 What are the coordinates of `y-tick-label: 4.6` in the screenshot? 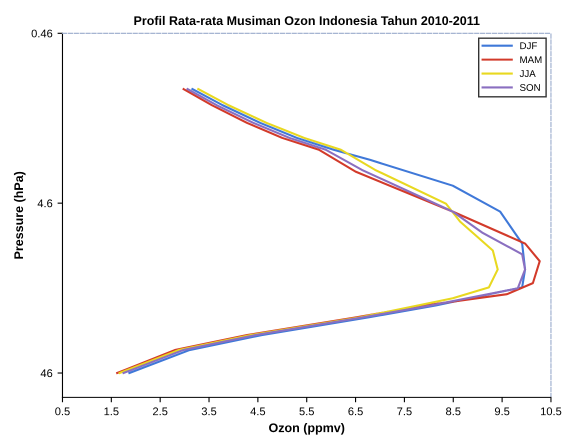 It's located at (45, 203).